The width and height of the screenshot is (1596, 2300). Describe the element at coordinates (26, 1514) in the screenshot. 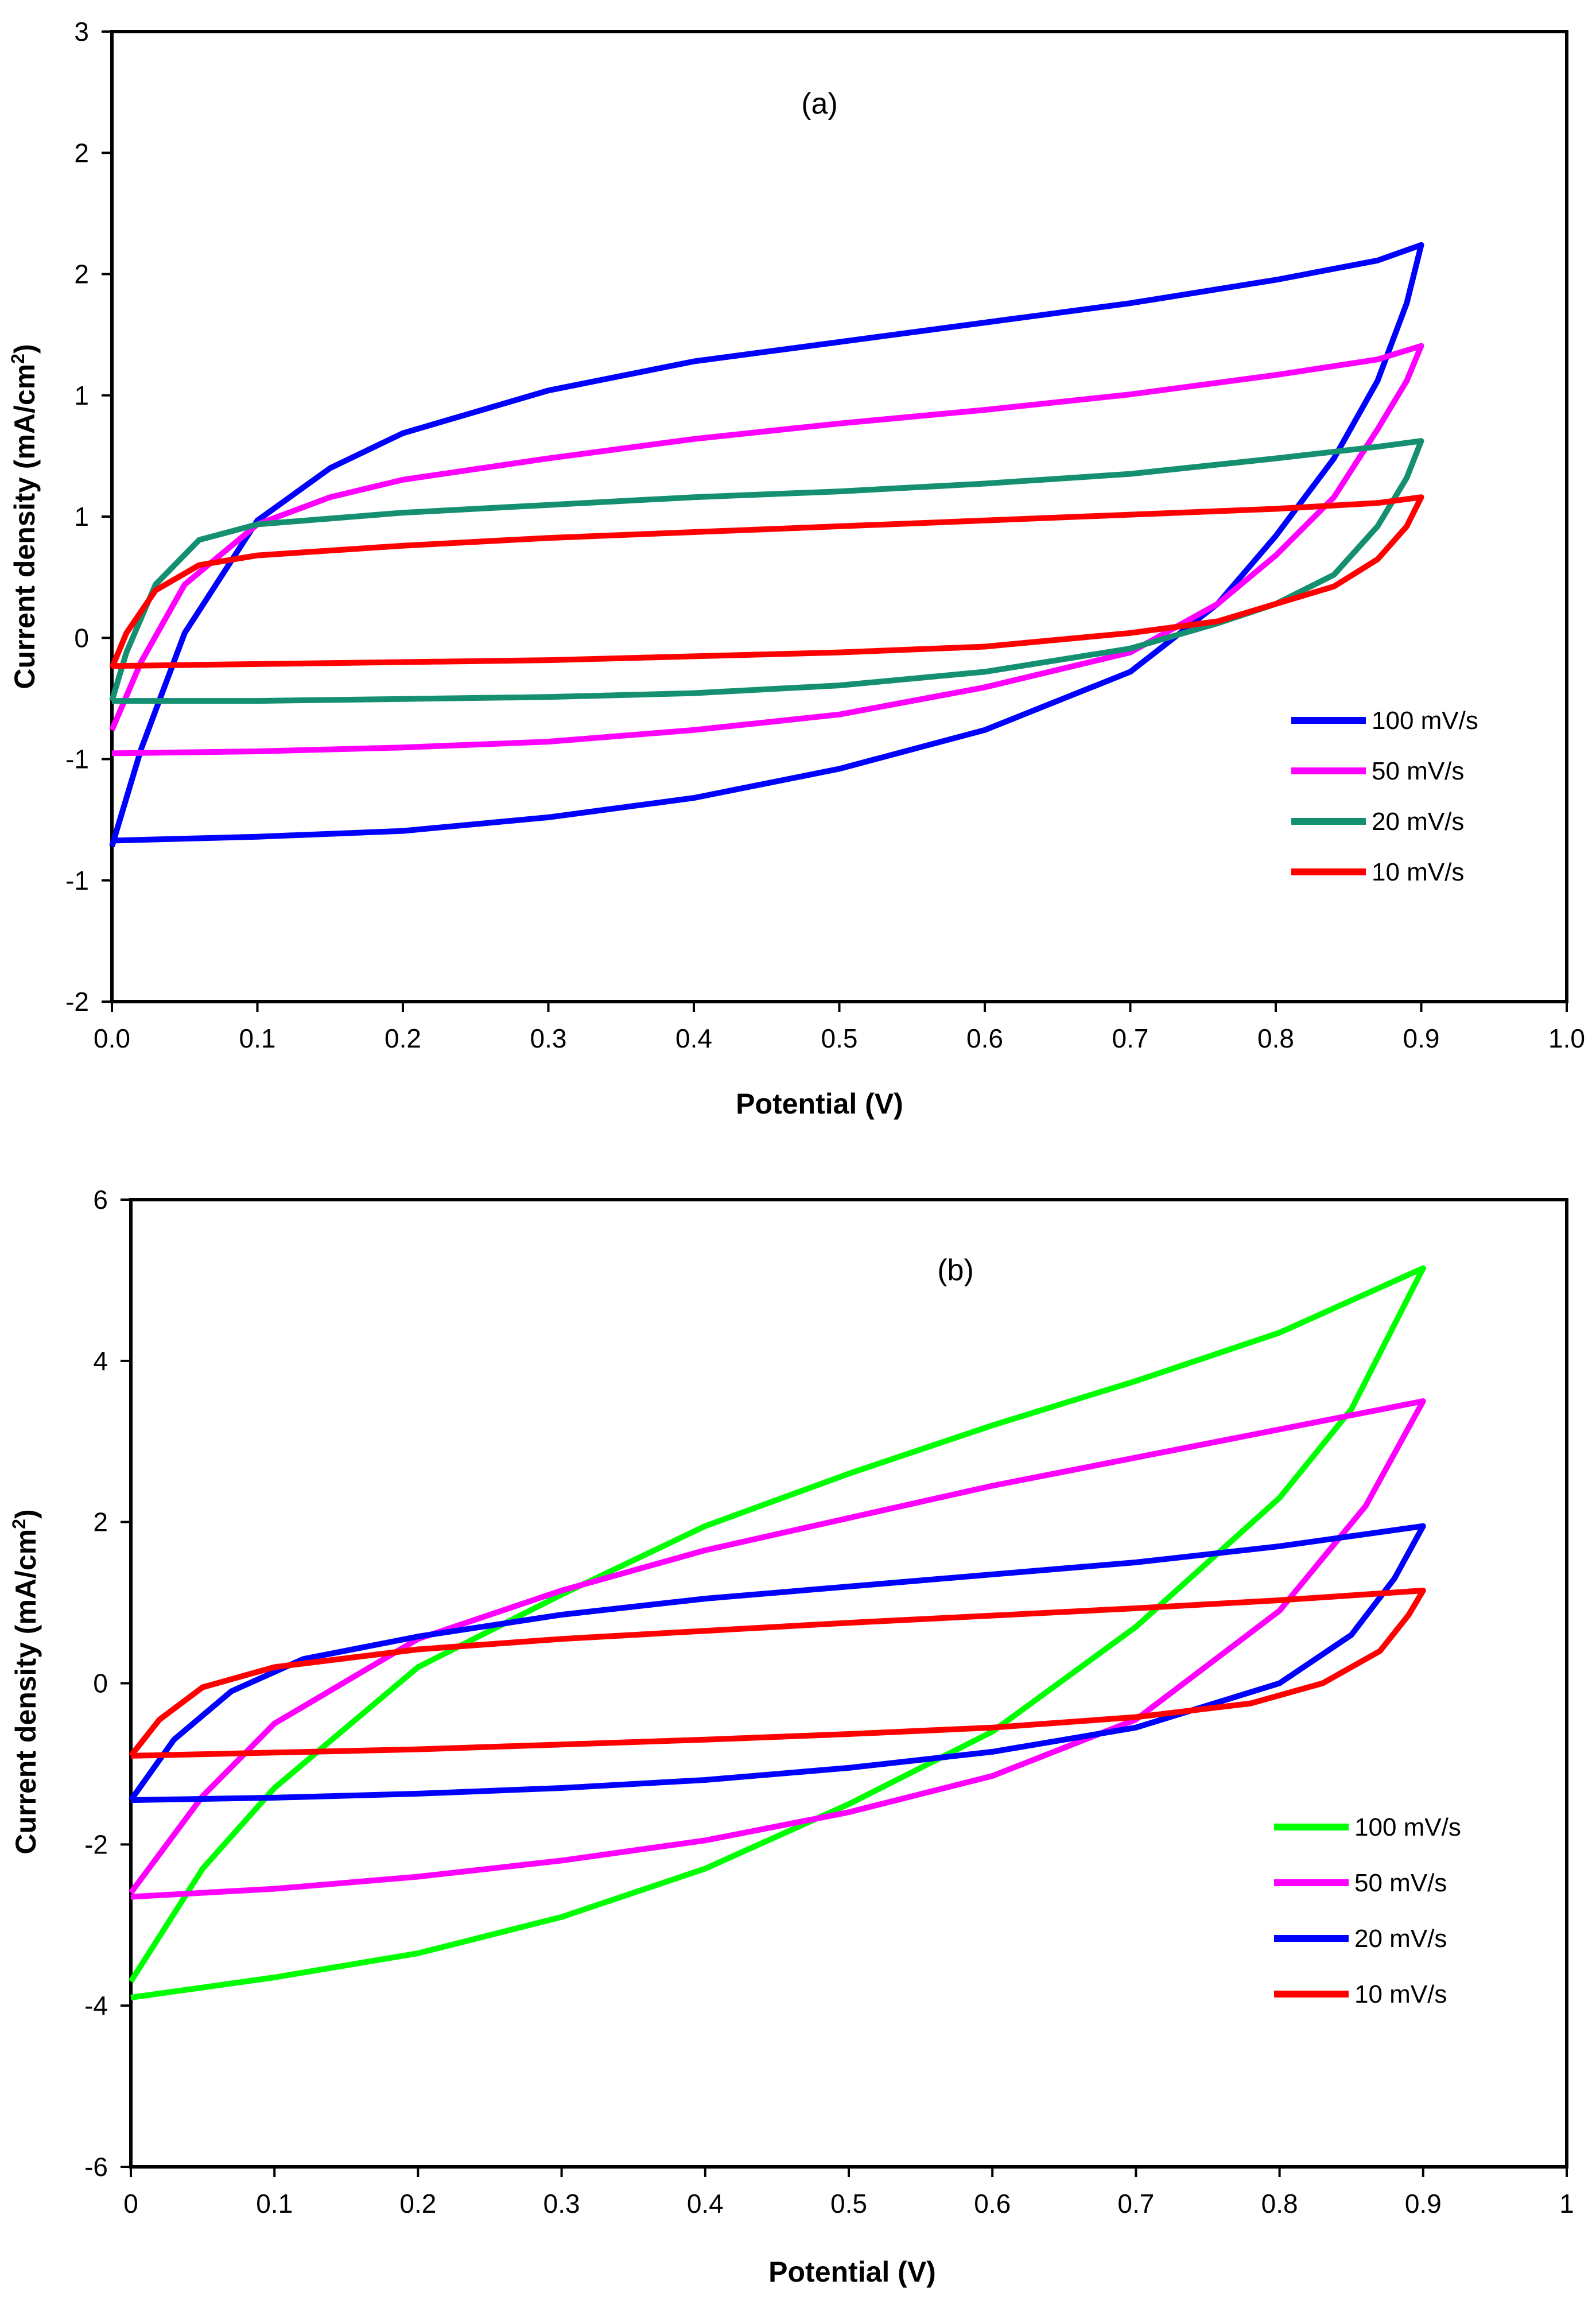

I see `y-axis-title-b-close: )` at that location.